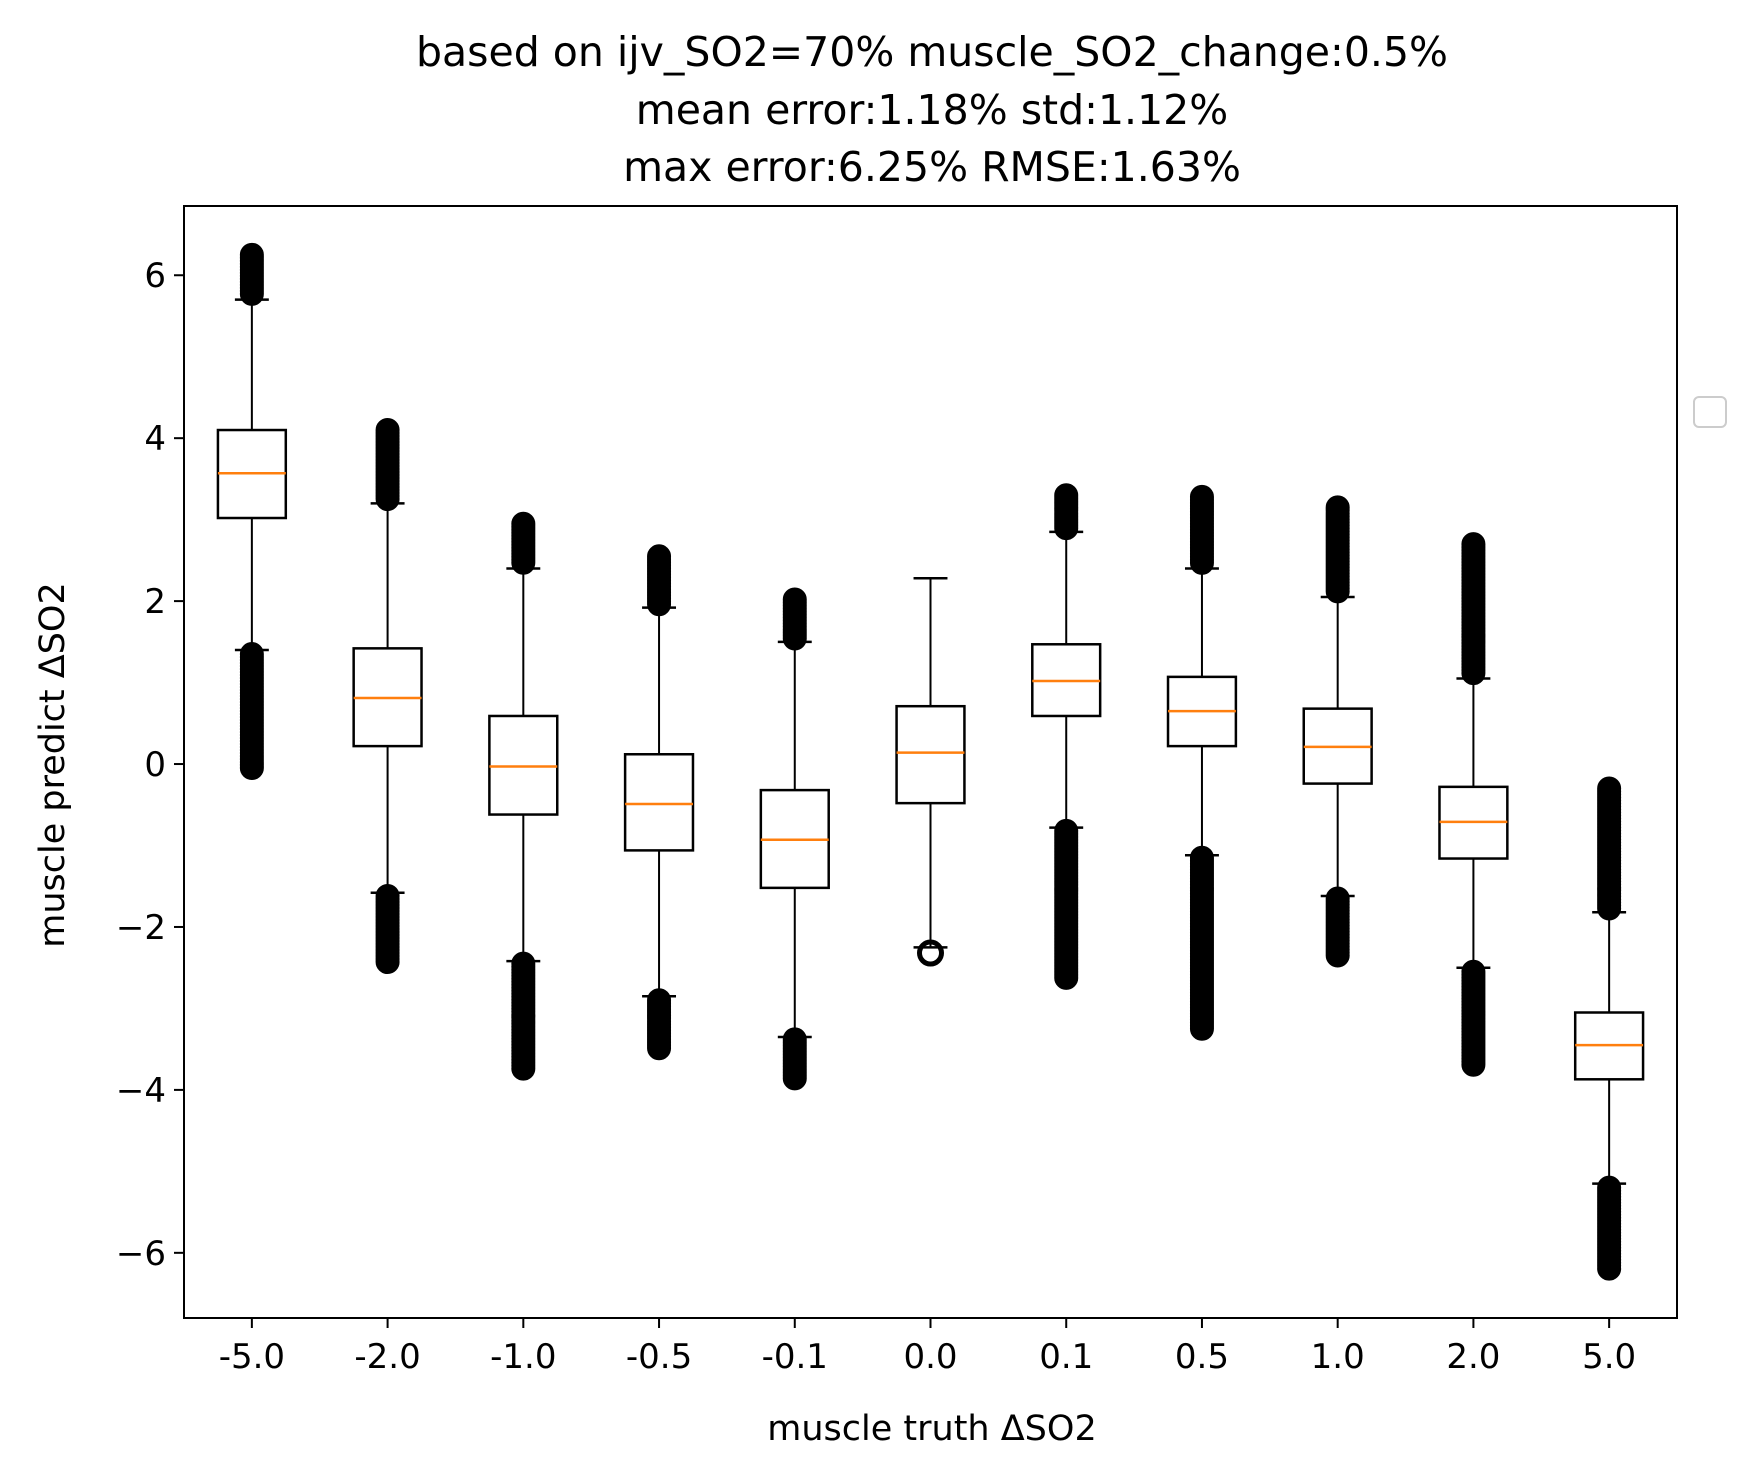 Image resolution: width=1749 pixels, height=1474 pixels. What do you see at coordinates (155, 439) in the screenshot?
I see `y-tick-label: 4` at bounding box center [155, 439].